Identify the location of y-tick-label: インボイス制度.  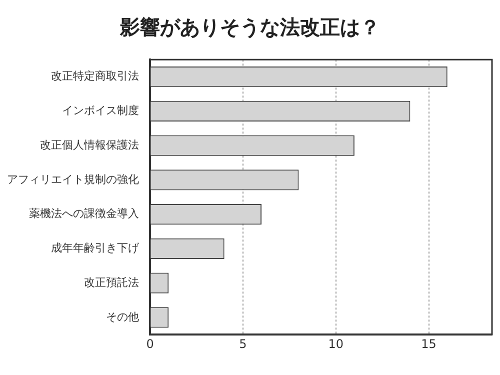
(100, 111).